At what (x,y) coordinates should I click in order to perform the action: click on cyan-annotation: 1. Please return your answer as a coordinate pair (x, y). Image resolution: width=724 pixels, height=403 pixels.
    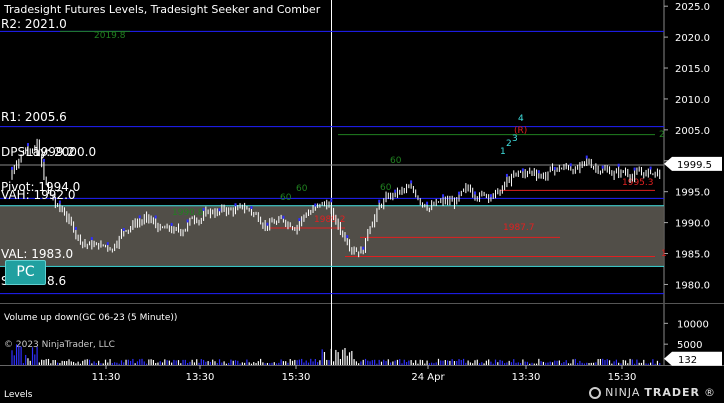
    Looking at the image, I should click on (503, 152).